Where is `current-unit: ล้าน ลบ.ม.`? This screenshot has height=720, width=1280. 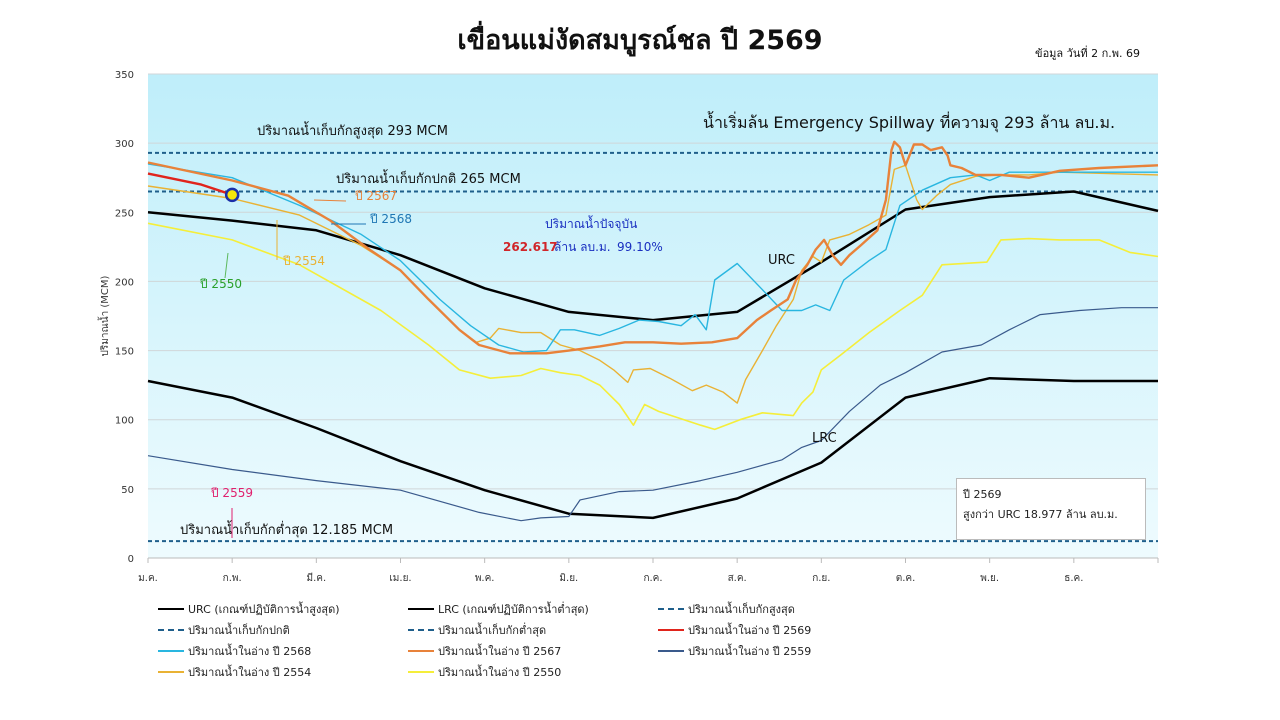 current-unit: ล้าน ลบ.ม. is located at coordinates (582, 247).